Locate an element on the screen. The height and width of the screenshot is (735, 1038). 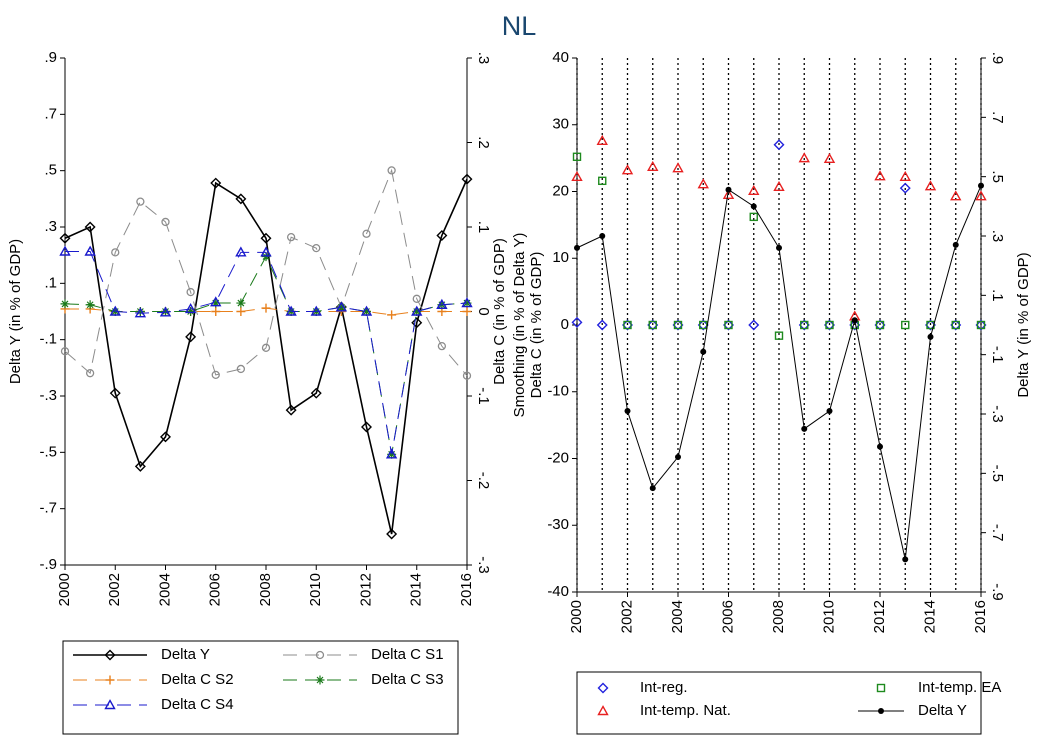
y2-tick-label: .3 is located at coordinates (997, 236).